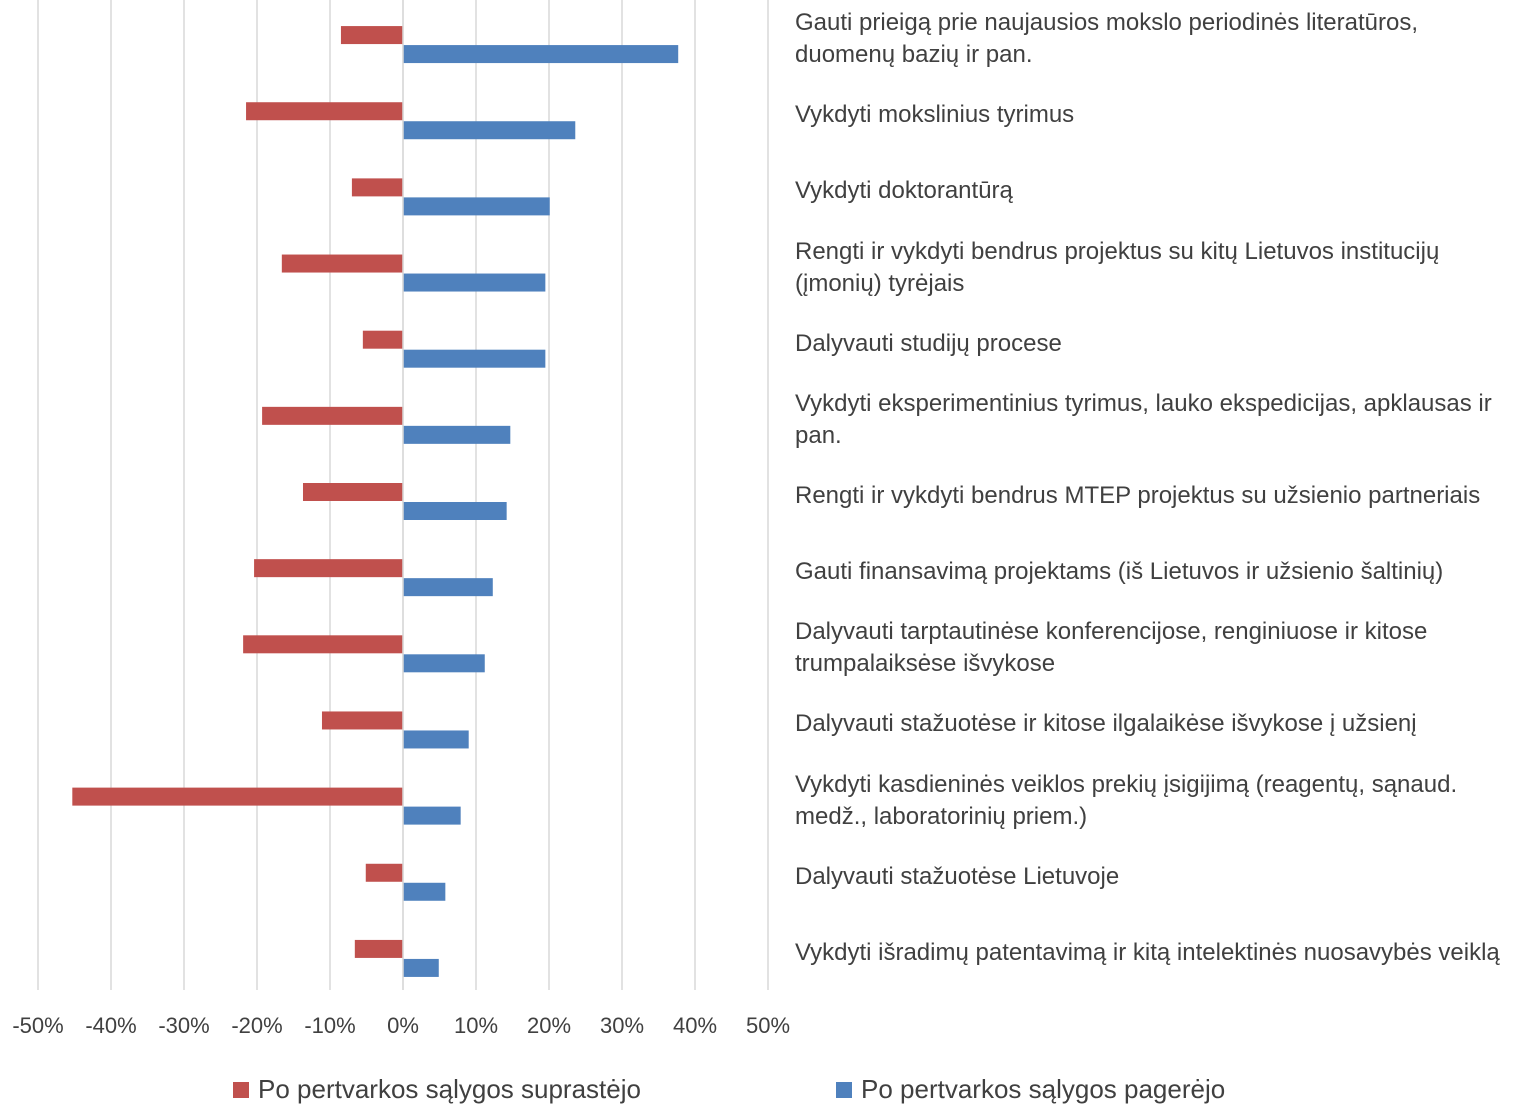 Image resolution: width=1518 pixels, height=1108 pixels. I want to click on category-label: Dalyvauti stažuotėse Lietuvoje, so click(957, 876).